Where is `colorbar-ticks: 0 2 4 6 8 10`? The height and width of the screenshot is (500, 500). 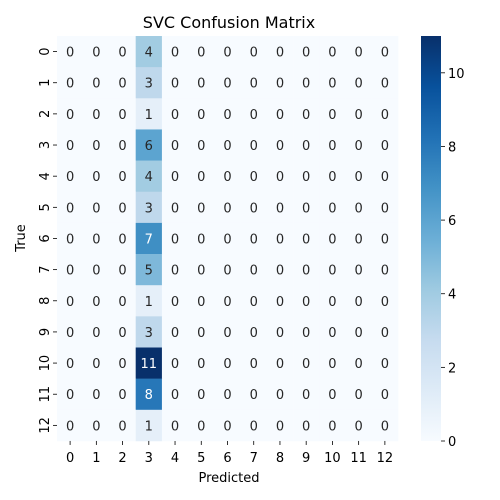
colorbar-ticks: 0 2 4 6 8 10 is located at coordinates (453, 258).